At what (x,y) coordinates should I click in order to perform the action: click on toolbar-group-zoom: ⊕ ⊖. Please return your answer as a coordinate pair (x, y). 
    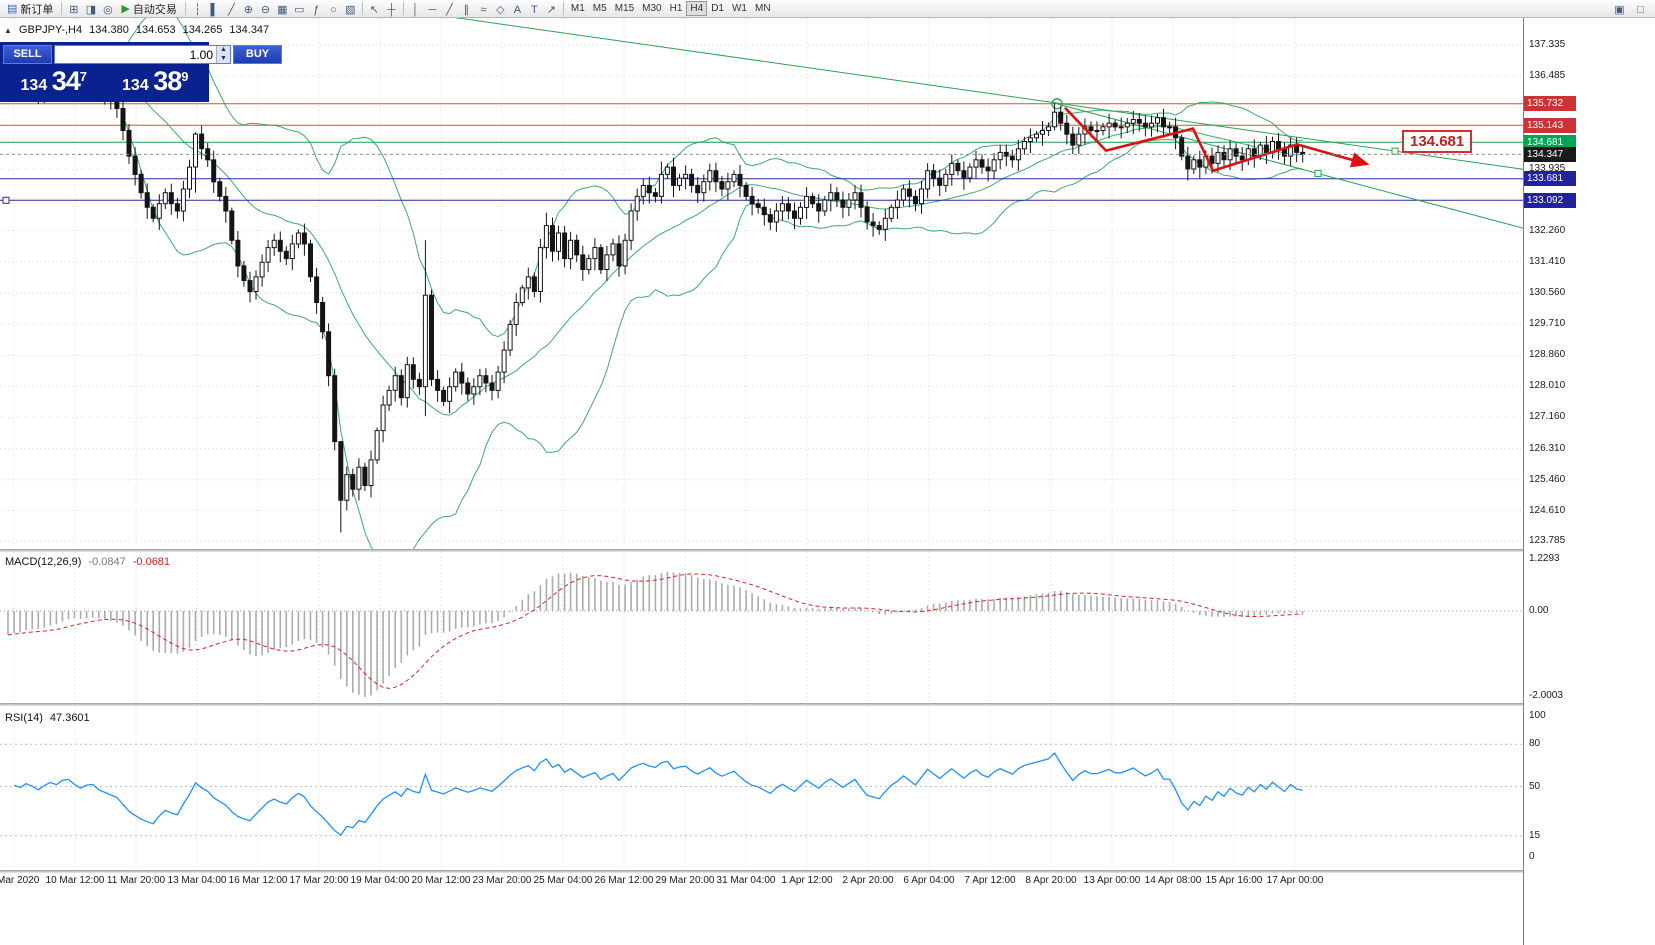
    Looking at the image, I should click on (257, 9).